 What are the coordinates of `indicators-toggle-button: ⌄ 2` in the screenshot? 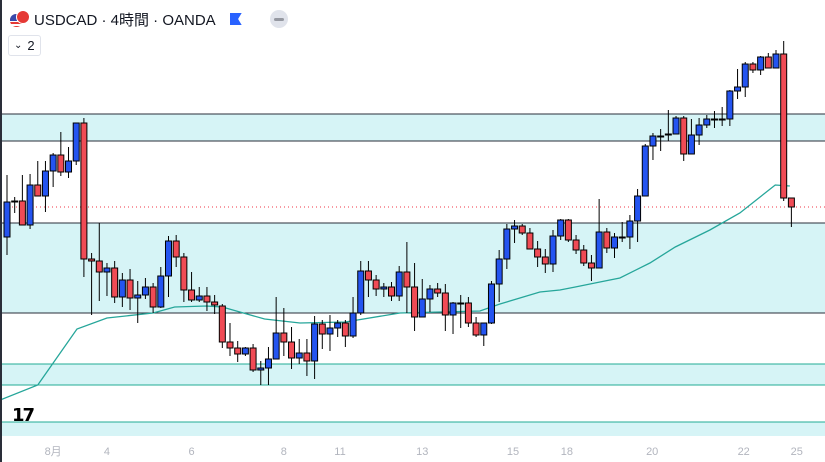 It's located at (24, 45).